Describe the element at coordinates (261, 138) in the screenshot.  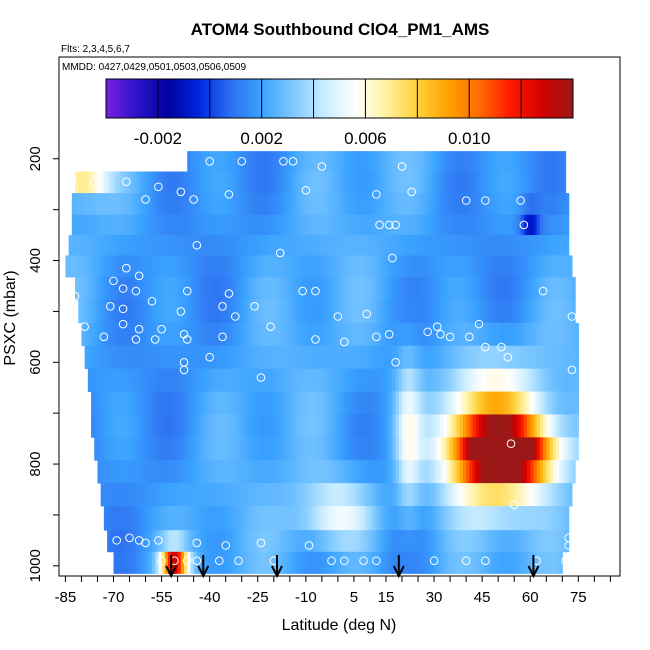
I see `colorbar-tick-label: 0.002` at that location.